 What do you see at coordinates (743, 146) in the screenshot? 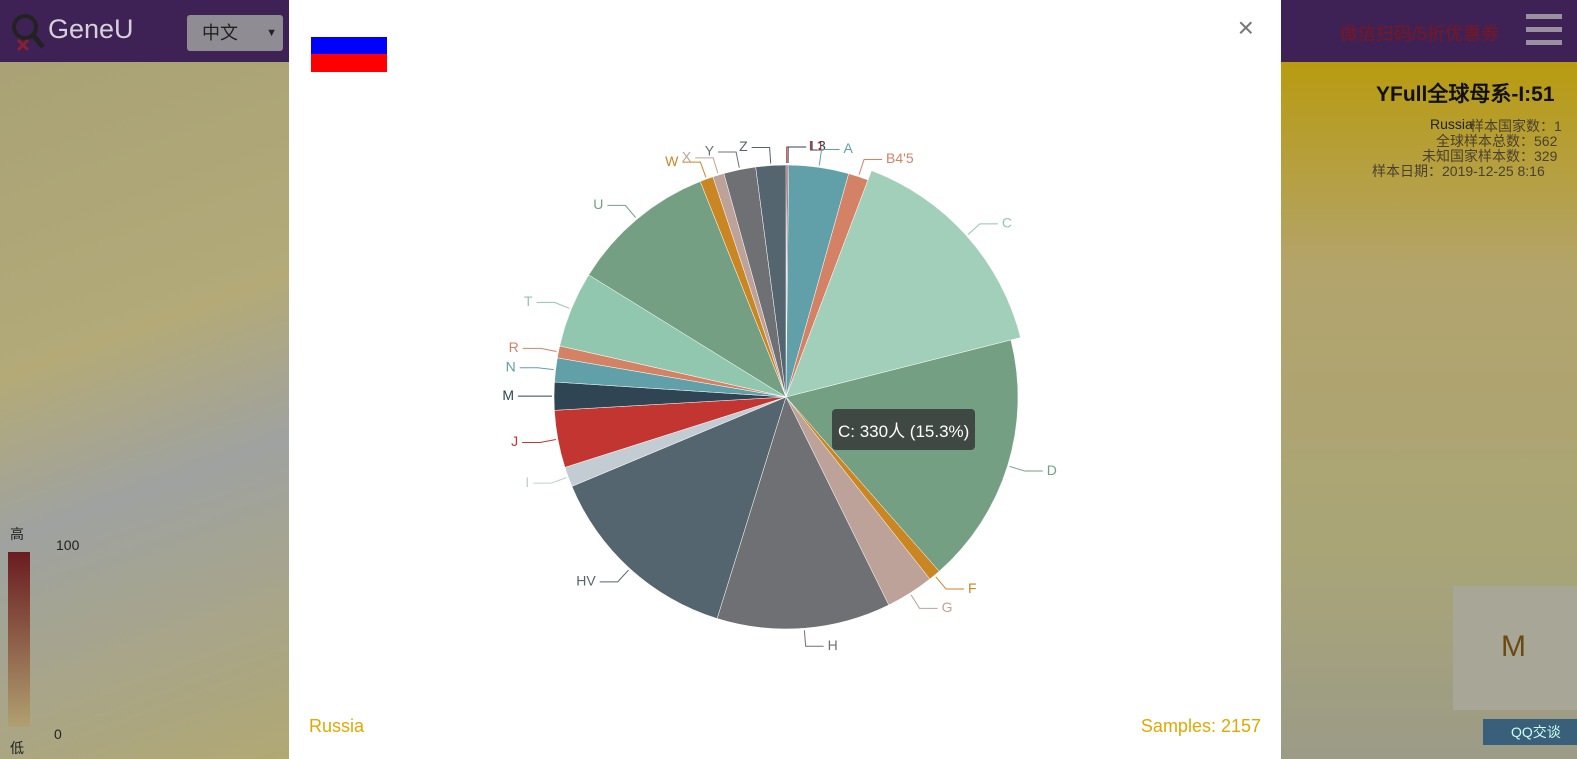
I see `slice-label: Z` at bounding box center [743, 146].